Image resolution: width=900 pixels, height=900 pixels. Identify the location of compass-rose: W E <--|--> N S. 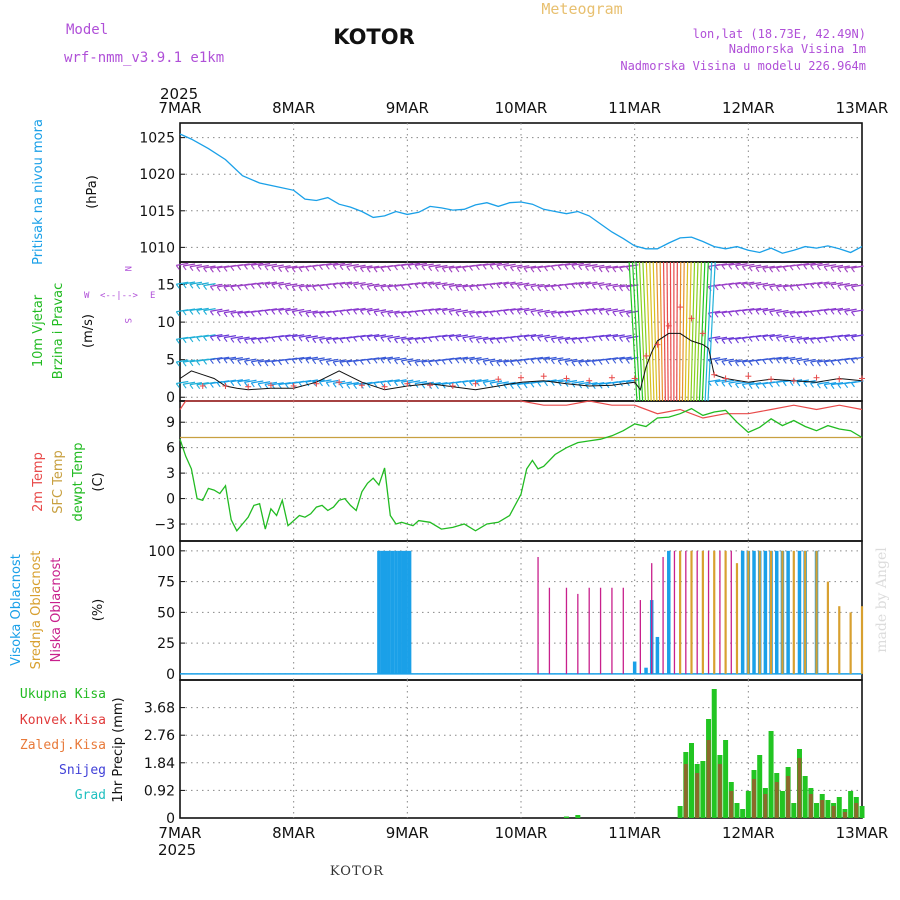
(119, 294).